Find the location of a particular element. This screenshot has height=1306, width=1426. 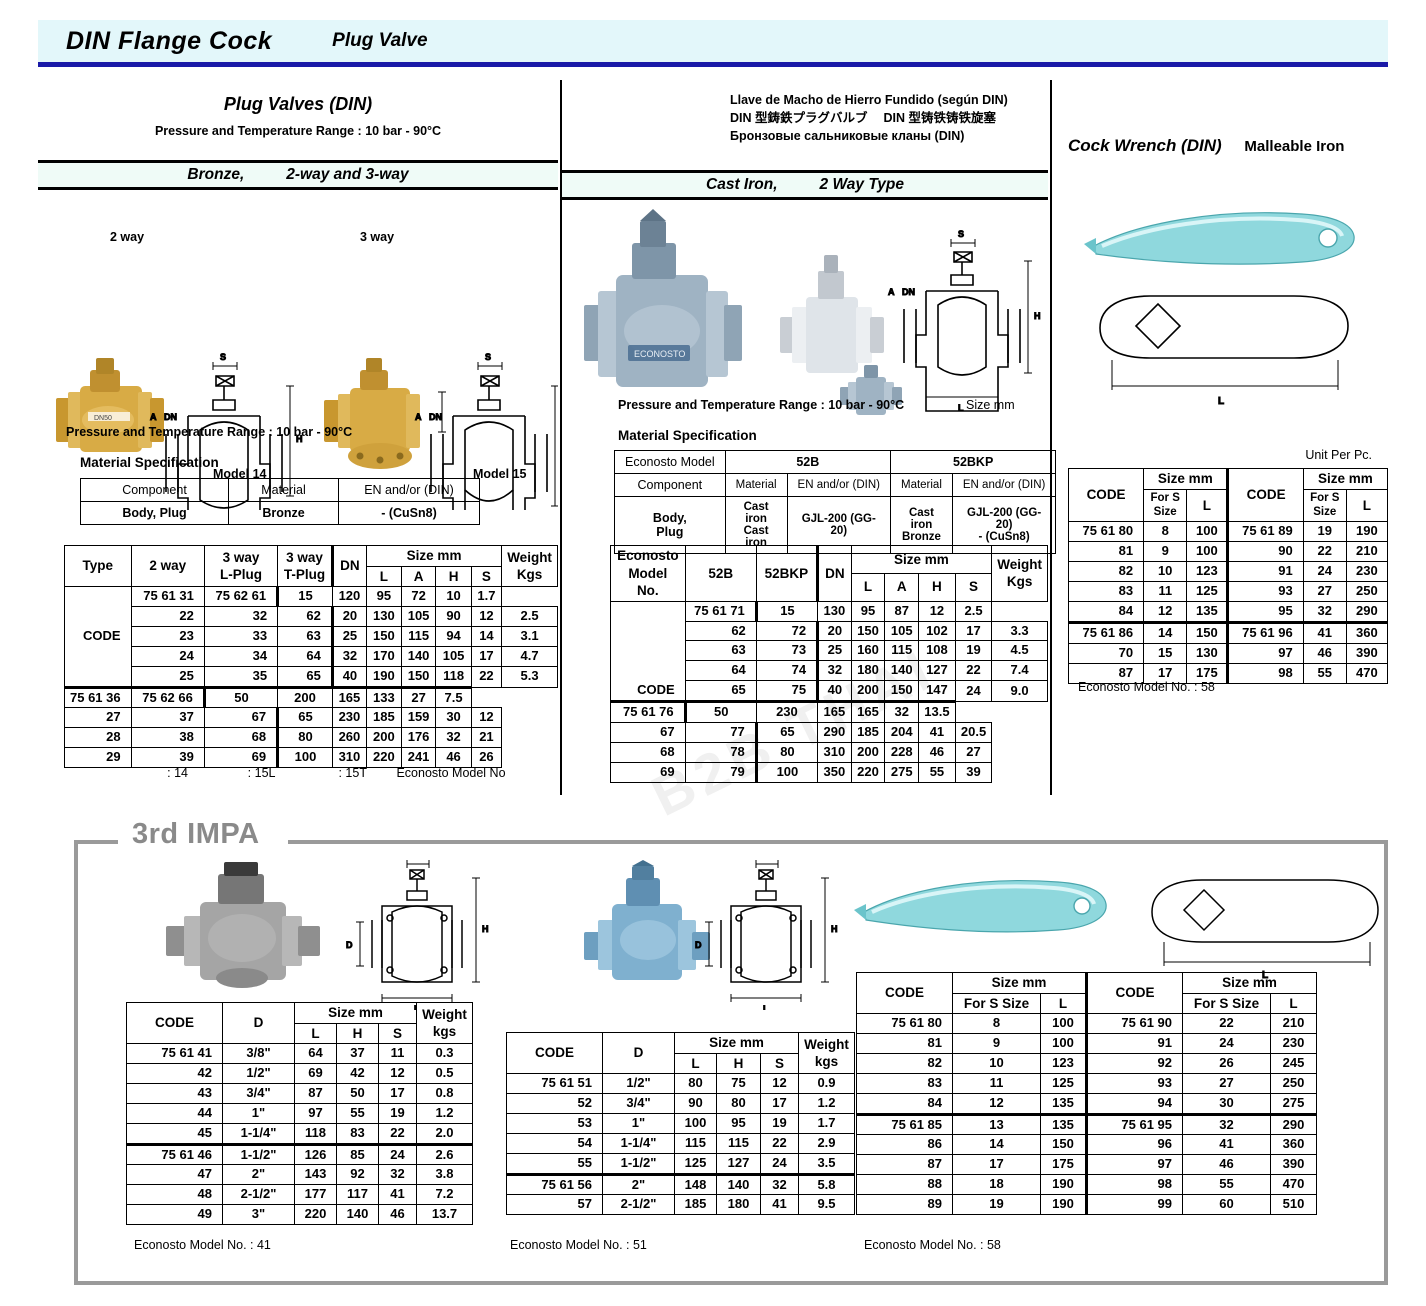

cell-L: 310 is located at coordinates (834, 752).